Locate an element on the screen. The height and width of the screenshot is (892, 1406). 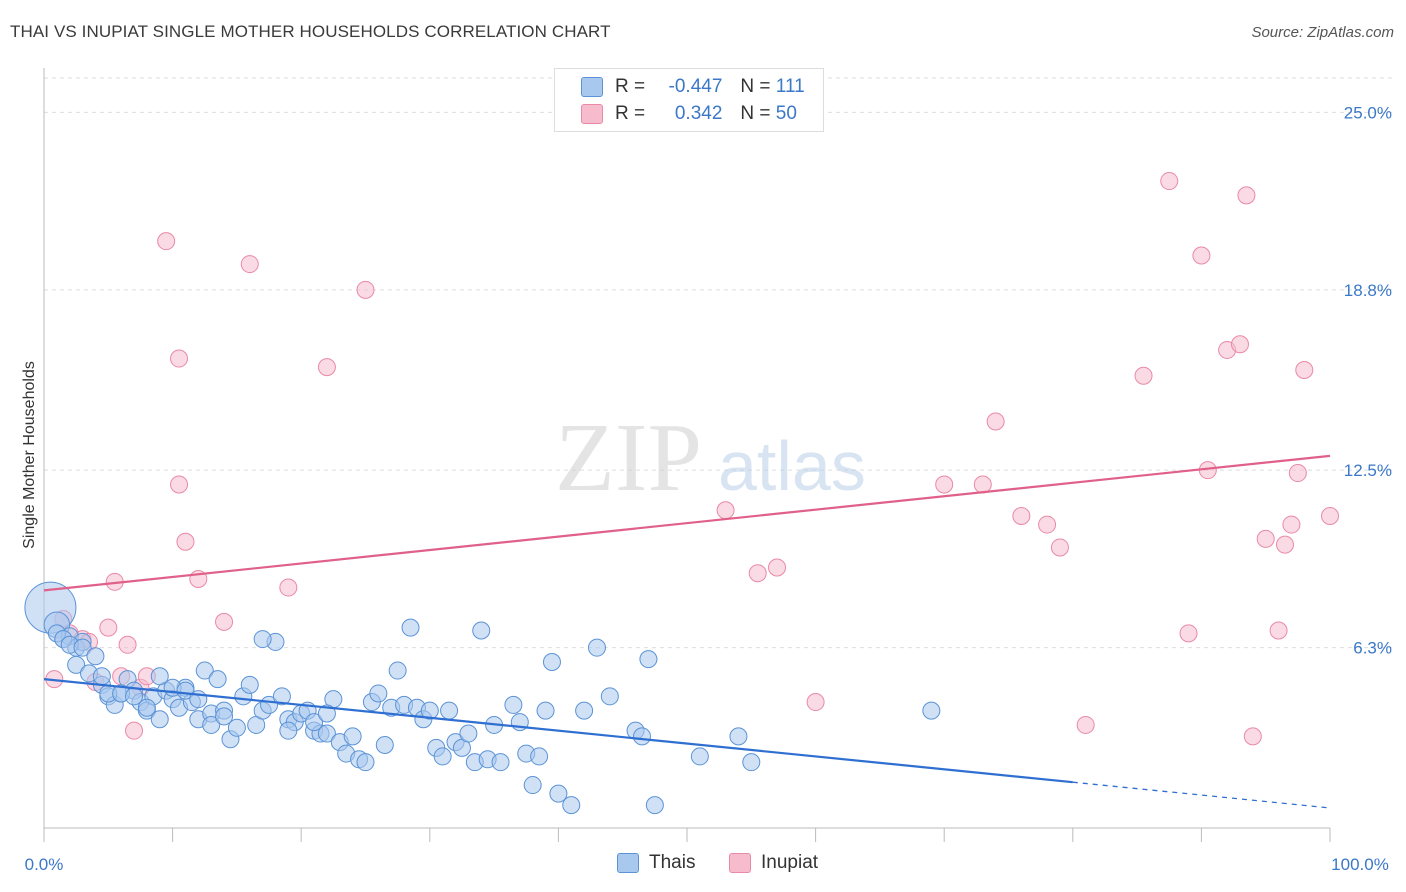
watermark-zip: ZIP is located at coordinates (628, 458).